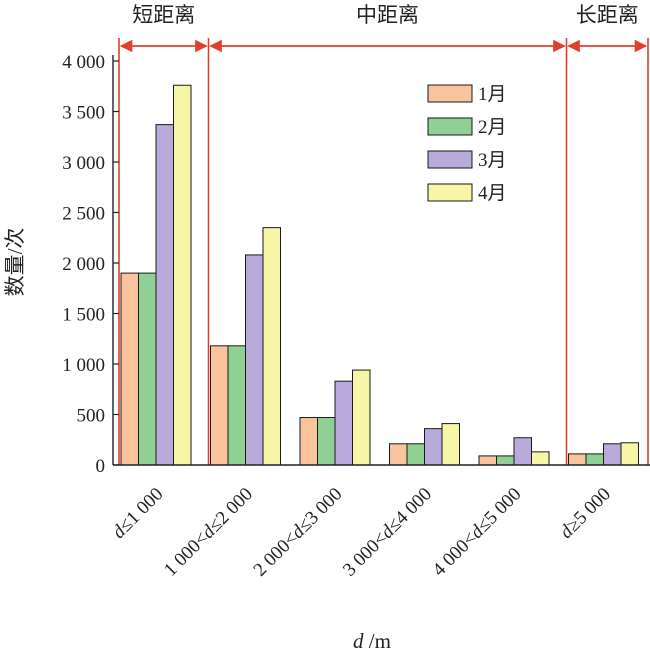 Image resolution: width=650 pixels, height=658 pixels. What do you see at coordinates (101, 466) in the screenshot?
I see `y-tick-label: 0` at bounding box center [101, 466].